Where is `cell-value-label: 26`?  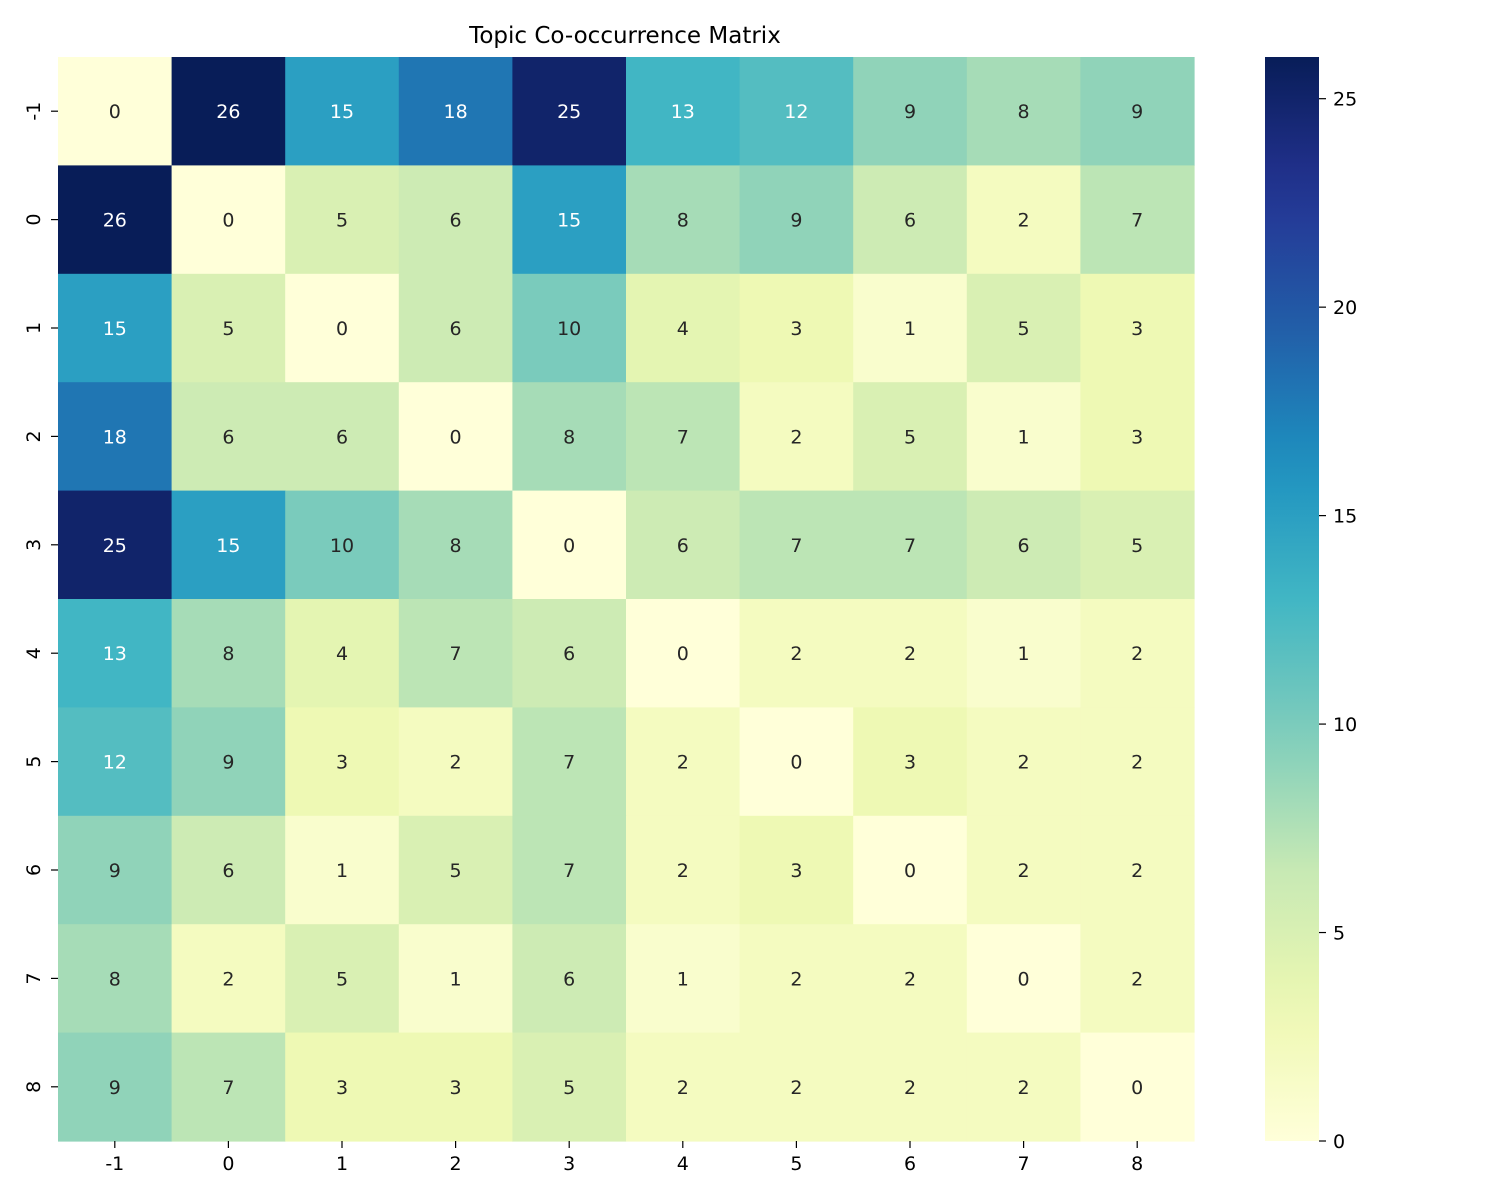 cell-value-label: 26 is located at coordinates (115, 221).